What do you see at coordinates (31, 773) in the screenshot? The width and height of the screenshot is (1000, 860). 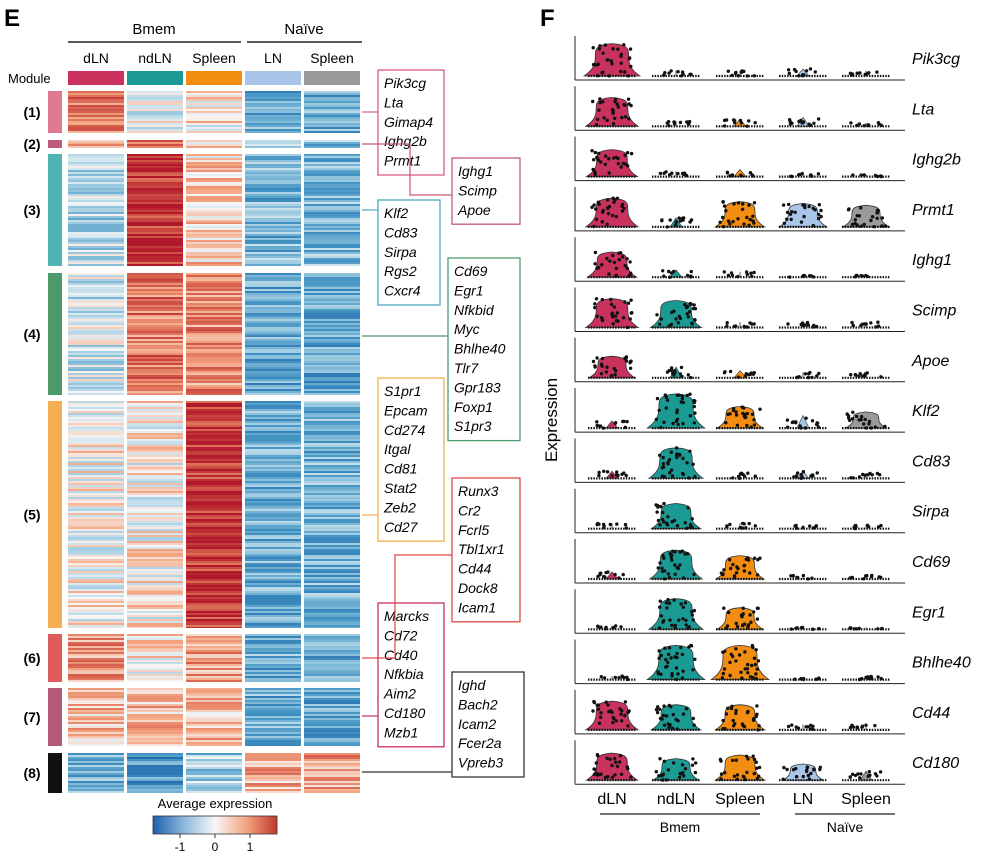 I see `module-label: (8)` at bounding box center [31, 773].